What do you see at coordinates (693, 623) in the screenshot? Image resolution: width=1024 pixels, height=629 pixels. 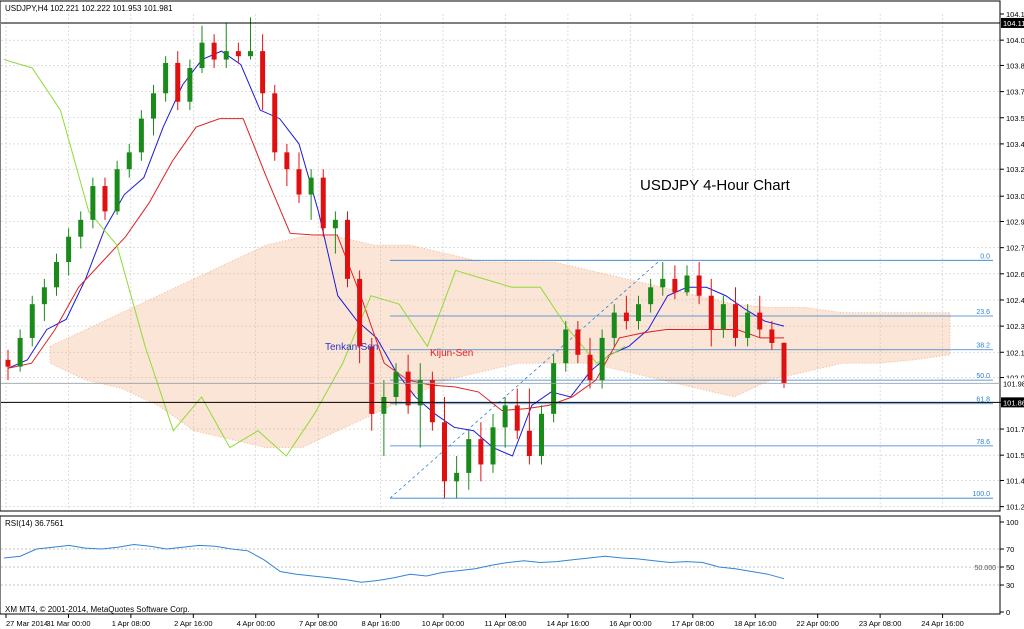 I see `x-tick-label: 17 Apr 08:00` at bounding box center [693, 623].